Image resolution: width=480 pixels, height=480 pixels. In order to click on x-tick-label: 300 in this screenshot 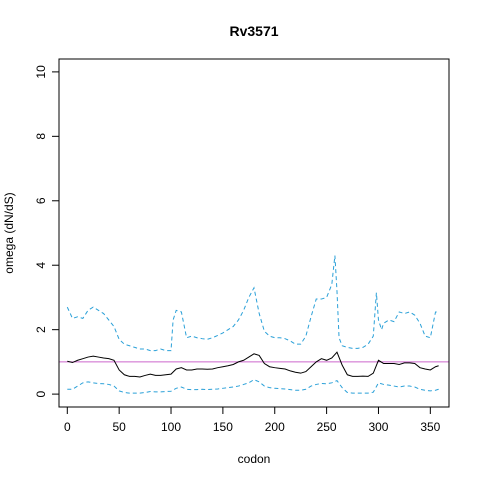, I will do `click(378, 427)`.